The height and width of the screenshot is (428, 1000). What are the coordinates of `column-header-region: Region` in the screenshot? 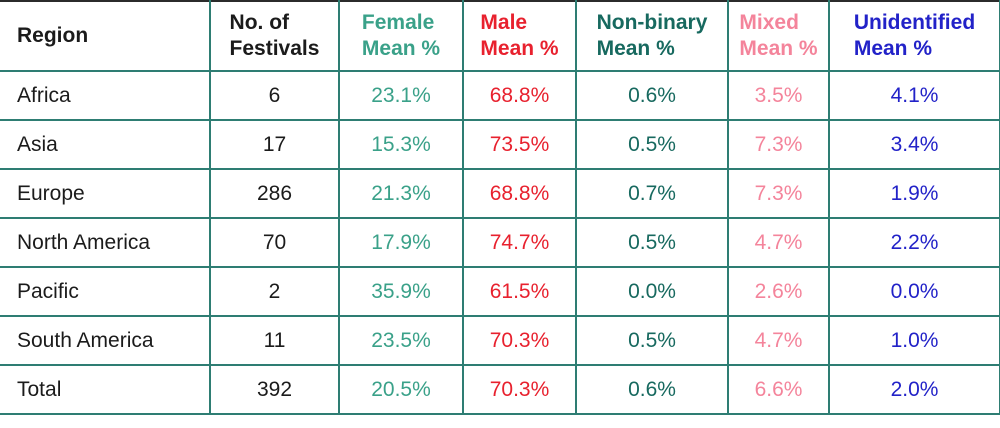 It's located at (105, 36).